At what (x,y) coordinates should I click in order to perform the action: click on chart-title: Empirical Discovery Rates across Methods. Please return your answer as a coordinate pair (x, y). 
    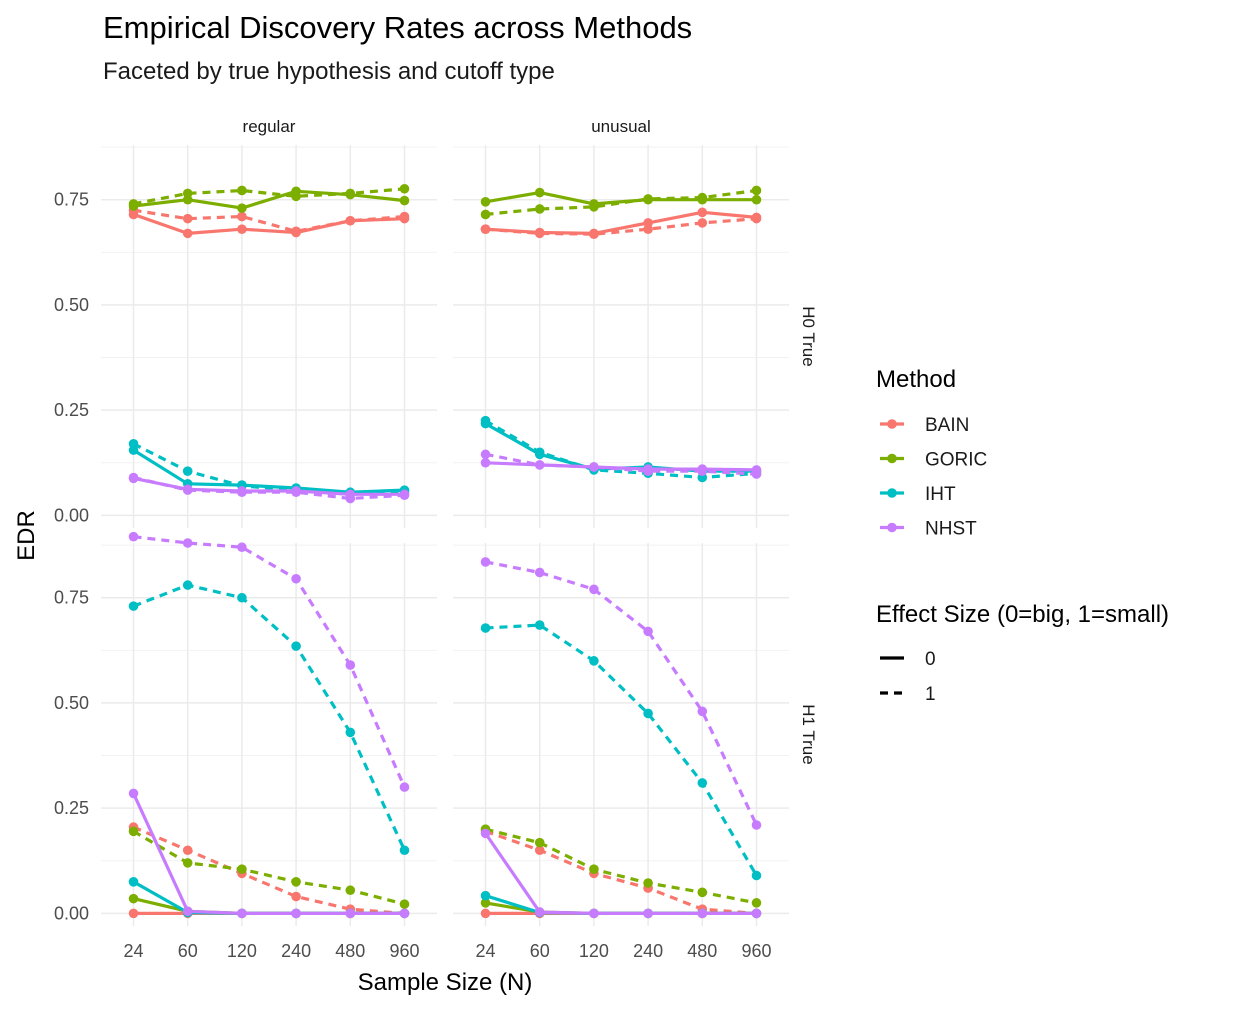
    Looking at the image, I should click on (398, 27).